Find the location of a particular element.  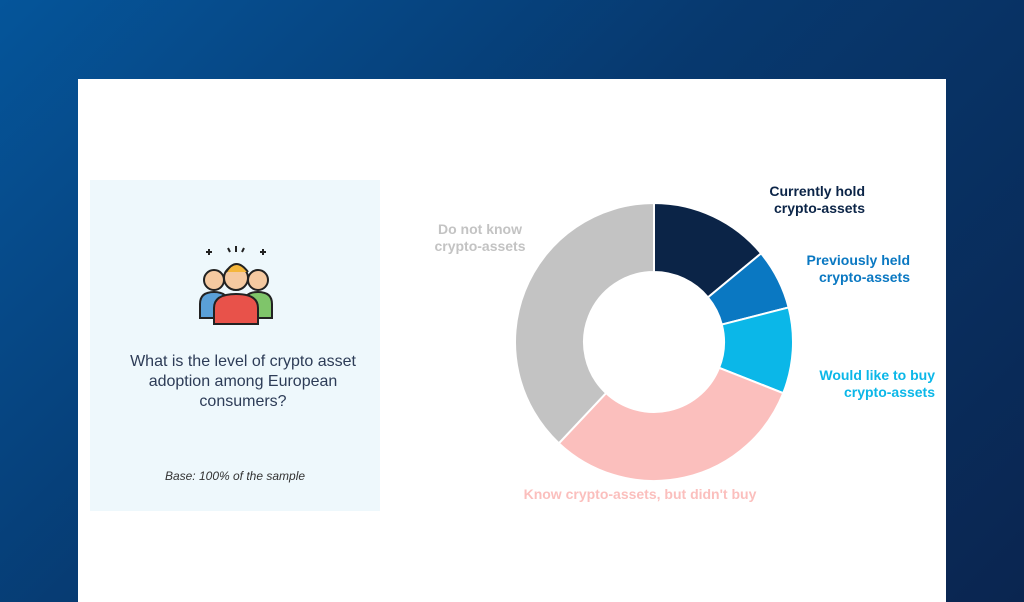

subtitle: Base: 100% of the sample is located at coordinates (235, 476).